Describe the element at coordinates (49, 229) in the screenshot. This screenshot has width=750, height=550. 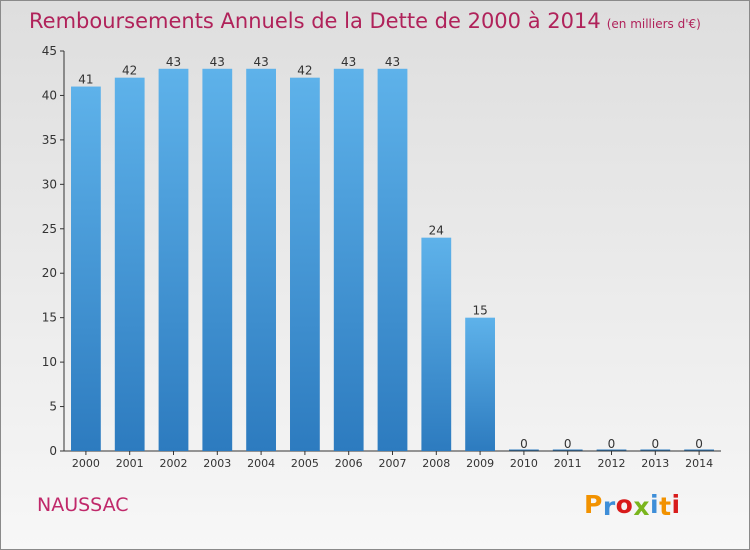
I see `y-tick-label: 25` at that location.